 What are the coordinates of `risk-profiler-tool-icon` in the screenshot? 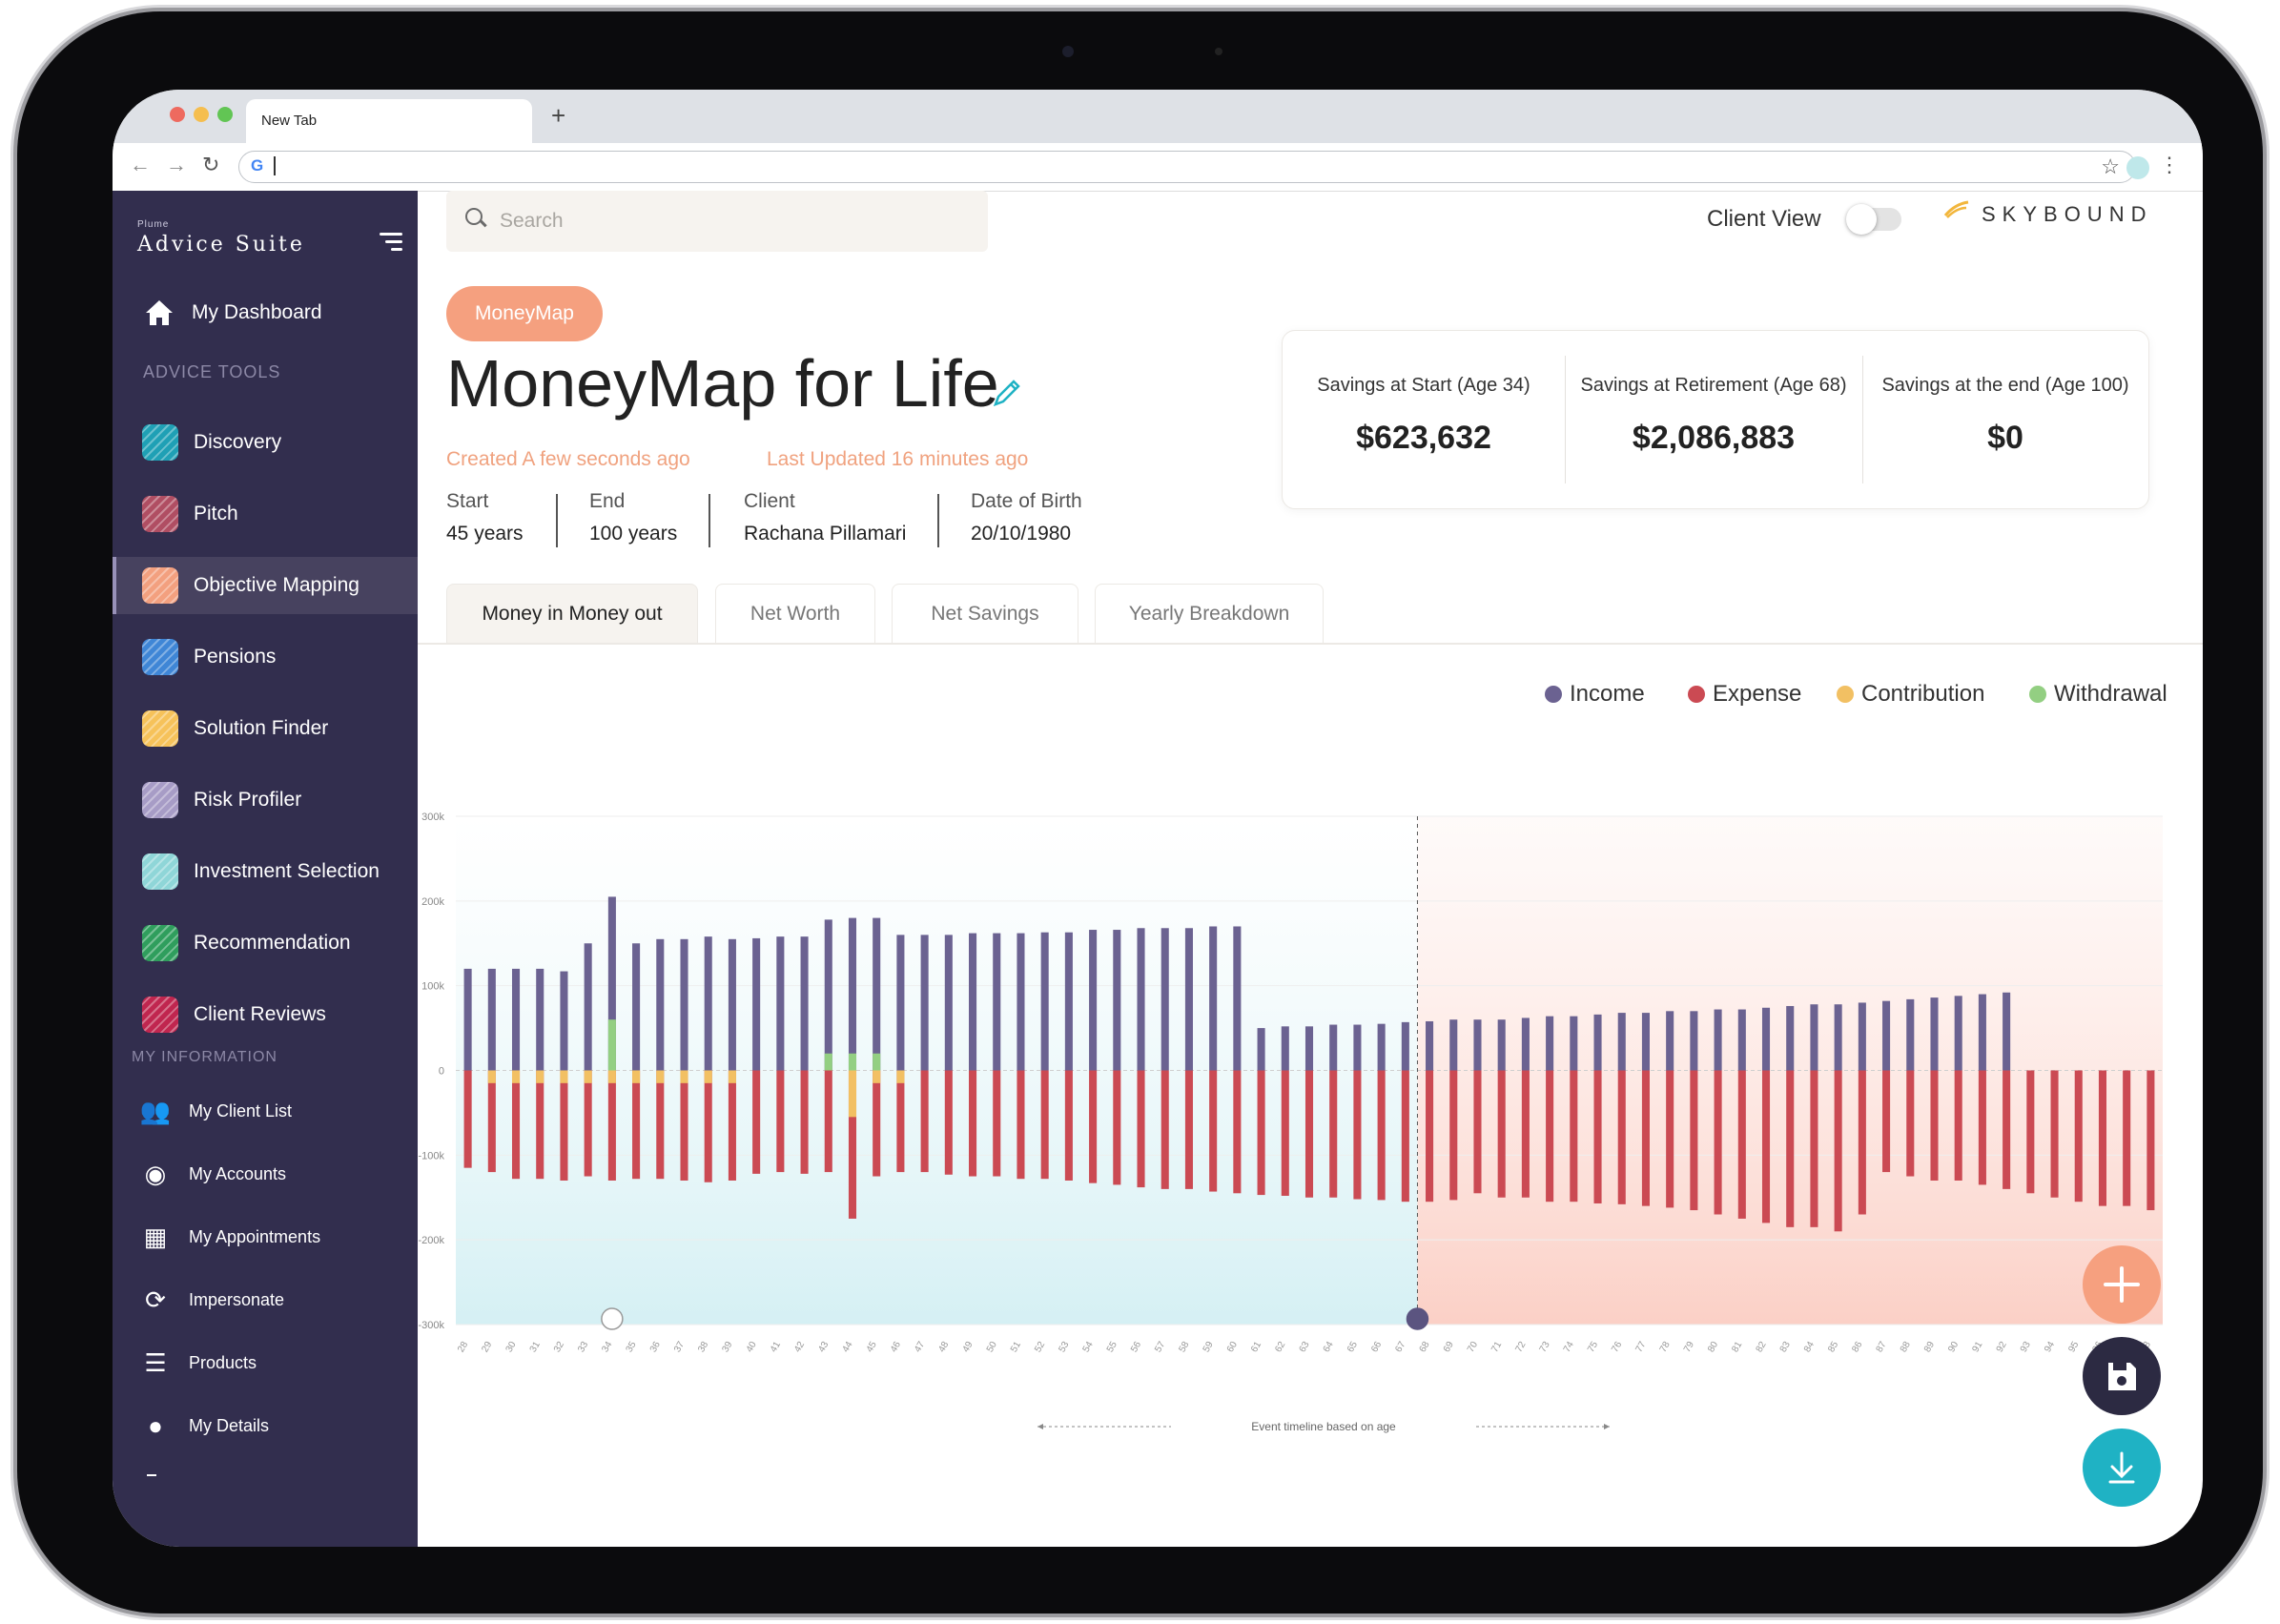 It's located at (160, 800).